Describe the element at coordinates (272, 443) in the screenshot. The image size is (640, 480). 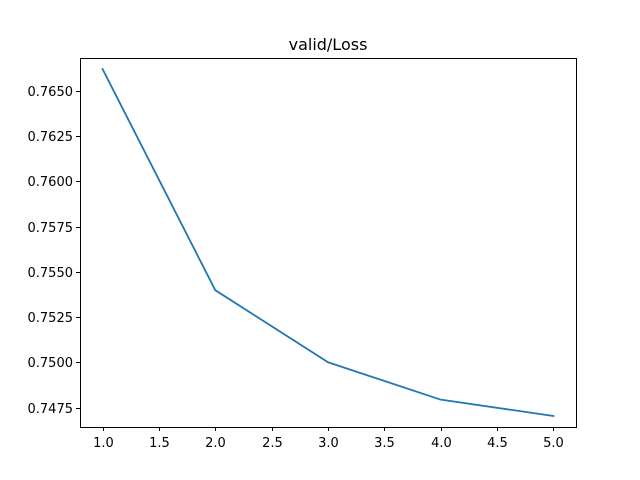
I see `x-tick-label: 2.5` at that location.